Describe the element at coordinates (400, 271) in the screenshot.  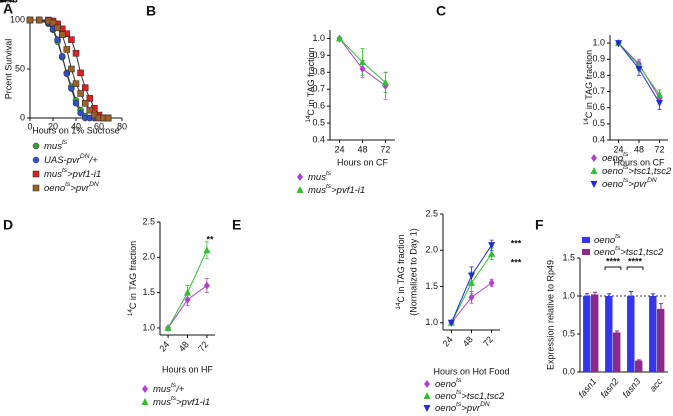
I see `y-axis-label: 14C in TAG fraction` at that location.